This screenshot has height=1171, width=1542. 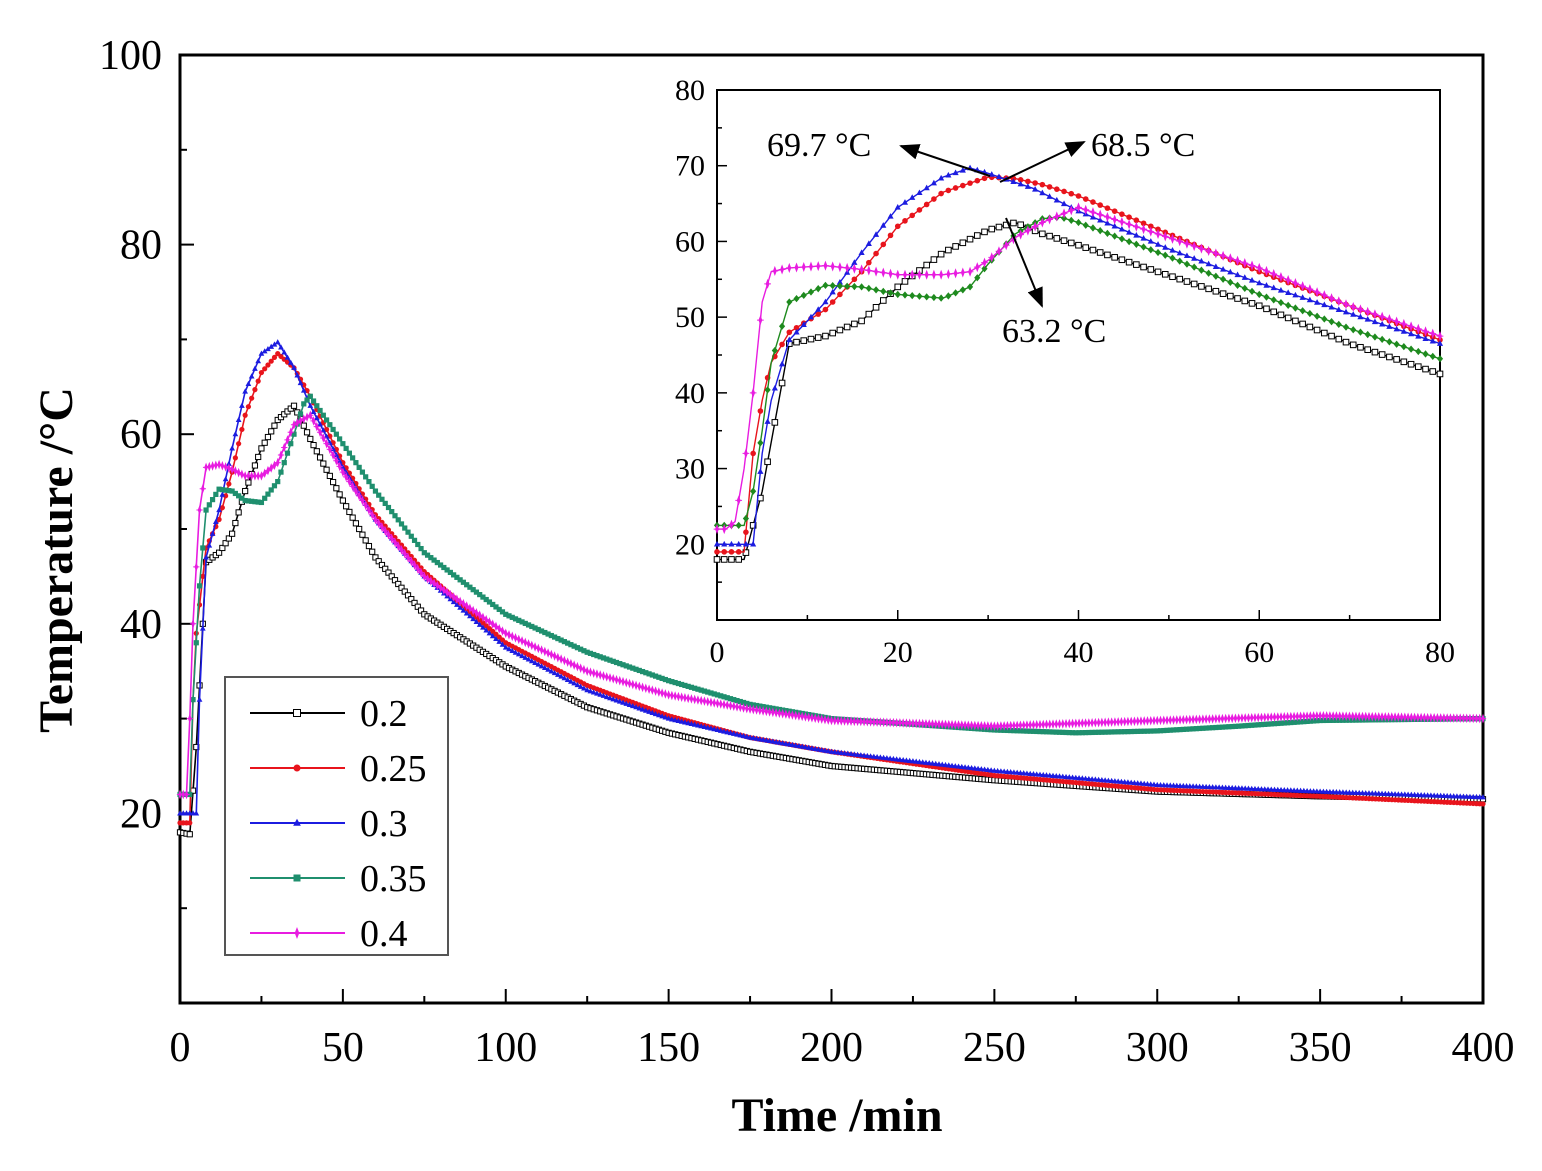 What do you see at coordinates (329, 824) in the screenshot?
I see `legend-item-0.3: 0.3` at bounding box center [329, 824].